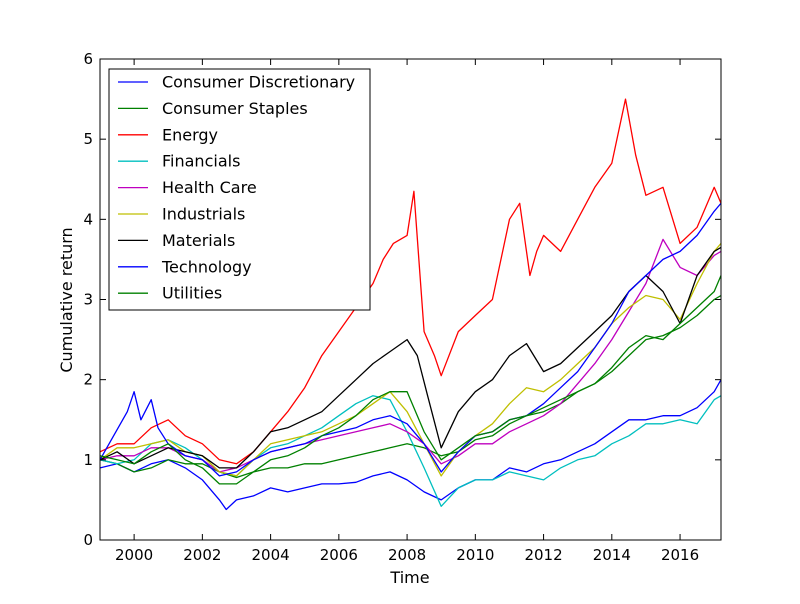 The image size is (800, 604). What do you see at coordinates (201, 161) in the screenshot?
I see `legend-label: Financials` at bounding box center [201, 161].